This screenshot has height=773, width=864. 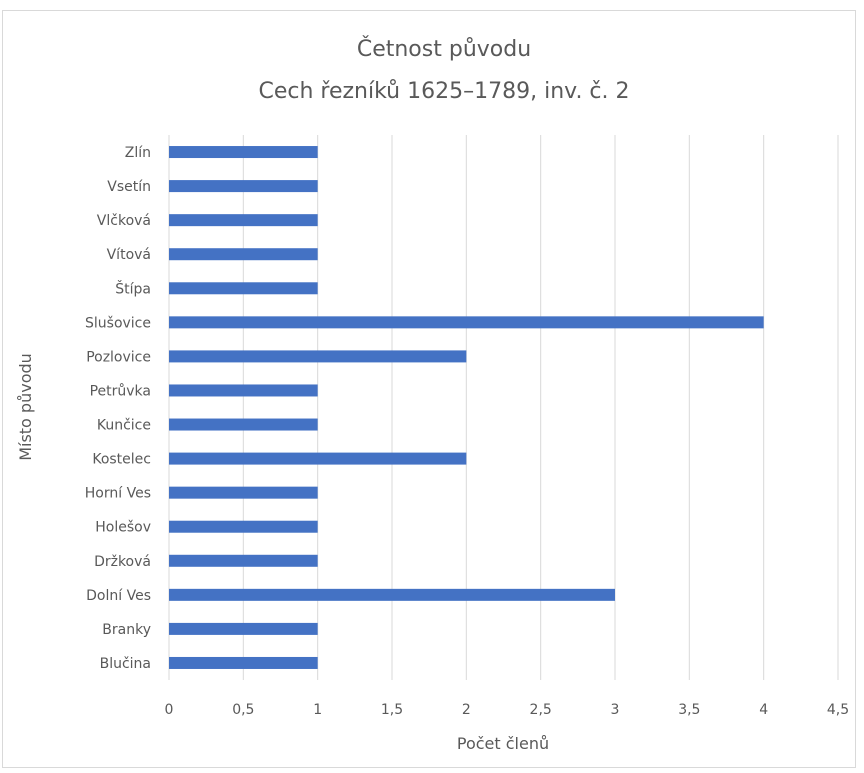 I want to click on category-label: Holešov, so click(x=123, y=528).